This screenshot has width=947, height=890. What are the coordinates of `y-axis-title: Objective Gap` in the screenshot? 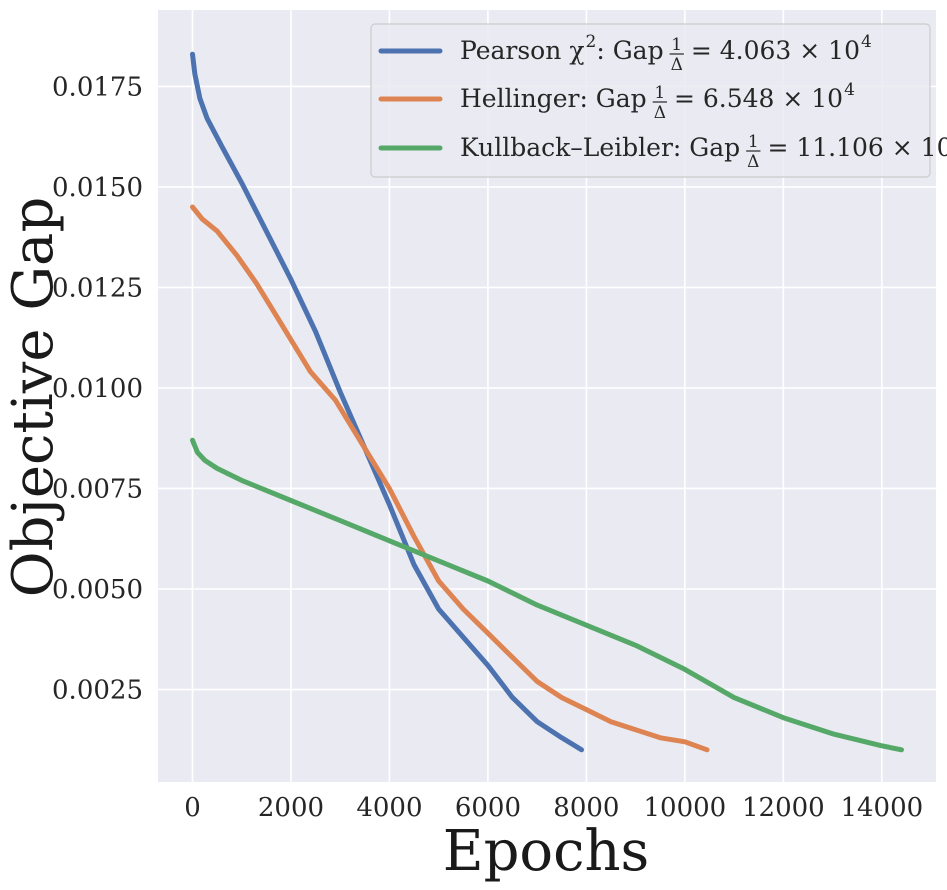 It's located at (33, 397).